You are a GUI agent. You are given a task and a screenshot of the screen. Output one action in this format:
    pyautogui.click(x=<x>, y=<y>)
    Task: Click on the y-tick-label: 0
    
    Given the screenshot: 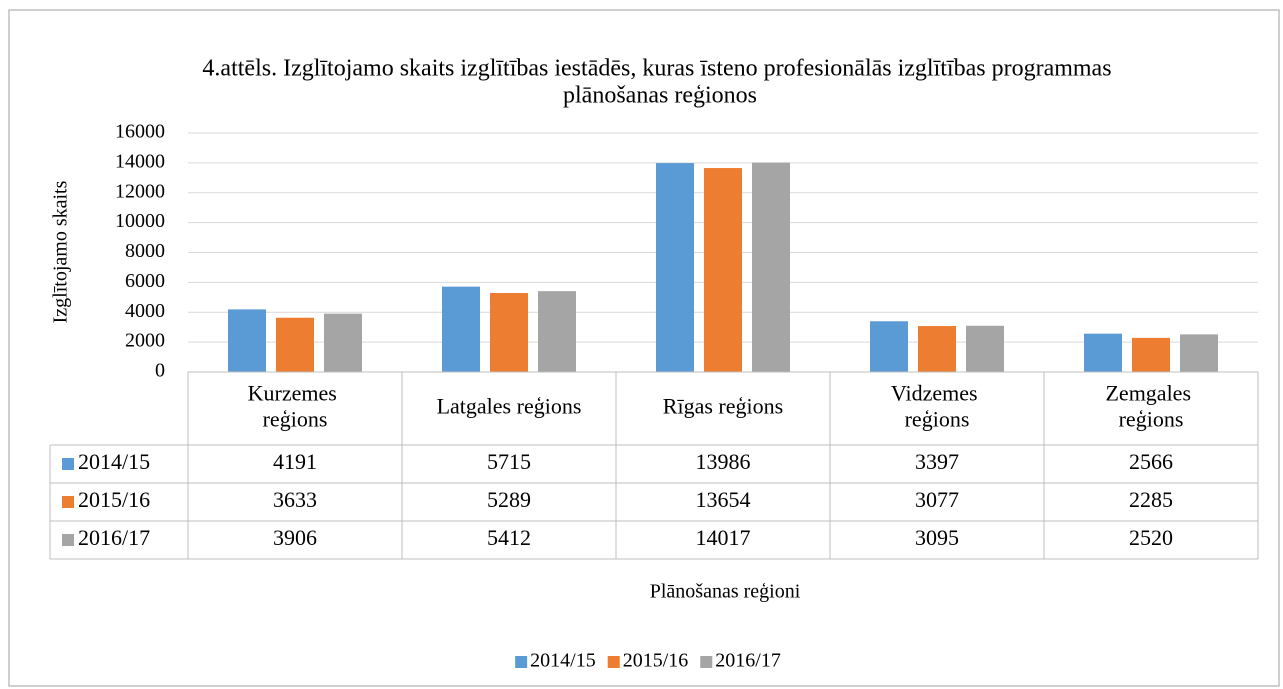 What is the action you would take?
    pyautogui.click(x=160, y=371)
    